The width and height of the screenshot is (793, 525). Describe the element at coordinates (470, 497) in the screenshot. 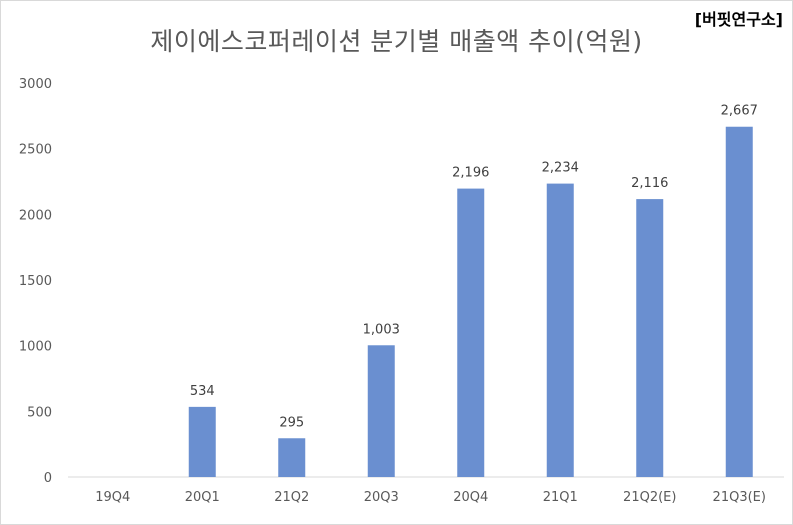

I see `x-tick-label: 20Q4` at that location.